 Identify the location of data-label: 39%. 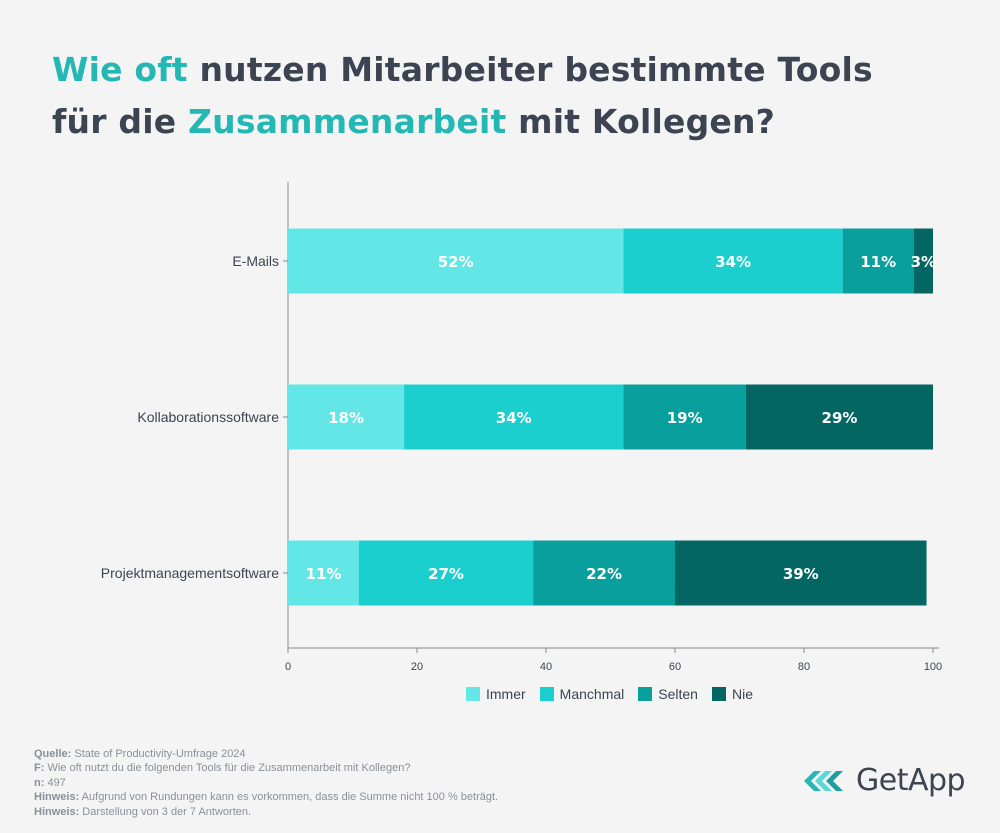
(801, 574).